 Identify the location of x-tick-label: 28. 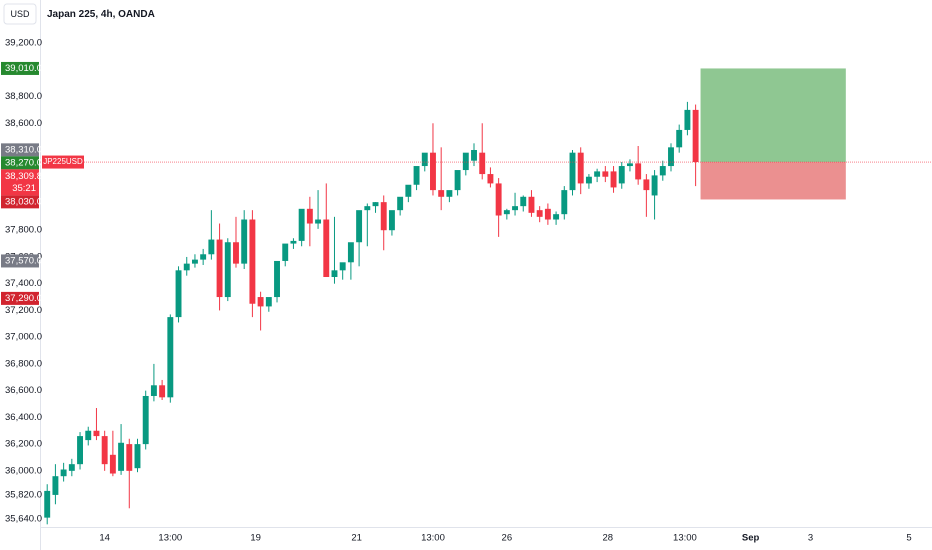
(608, 538).